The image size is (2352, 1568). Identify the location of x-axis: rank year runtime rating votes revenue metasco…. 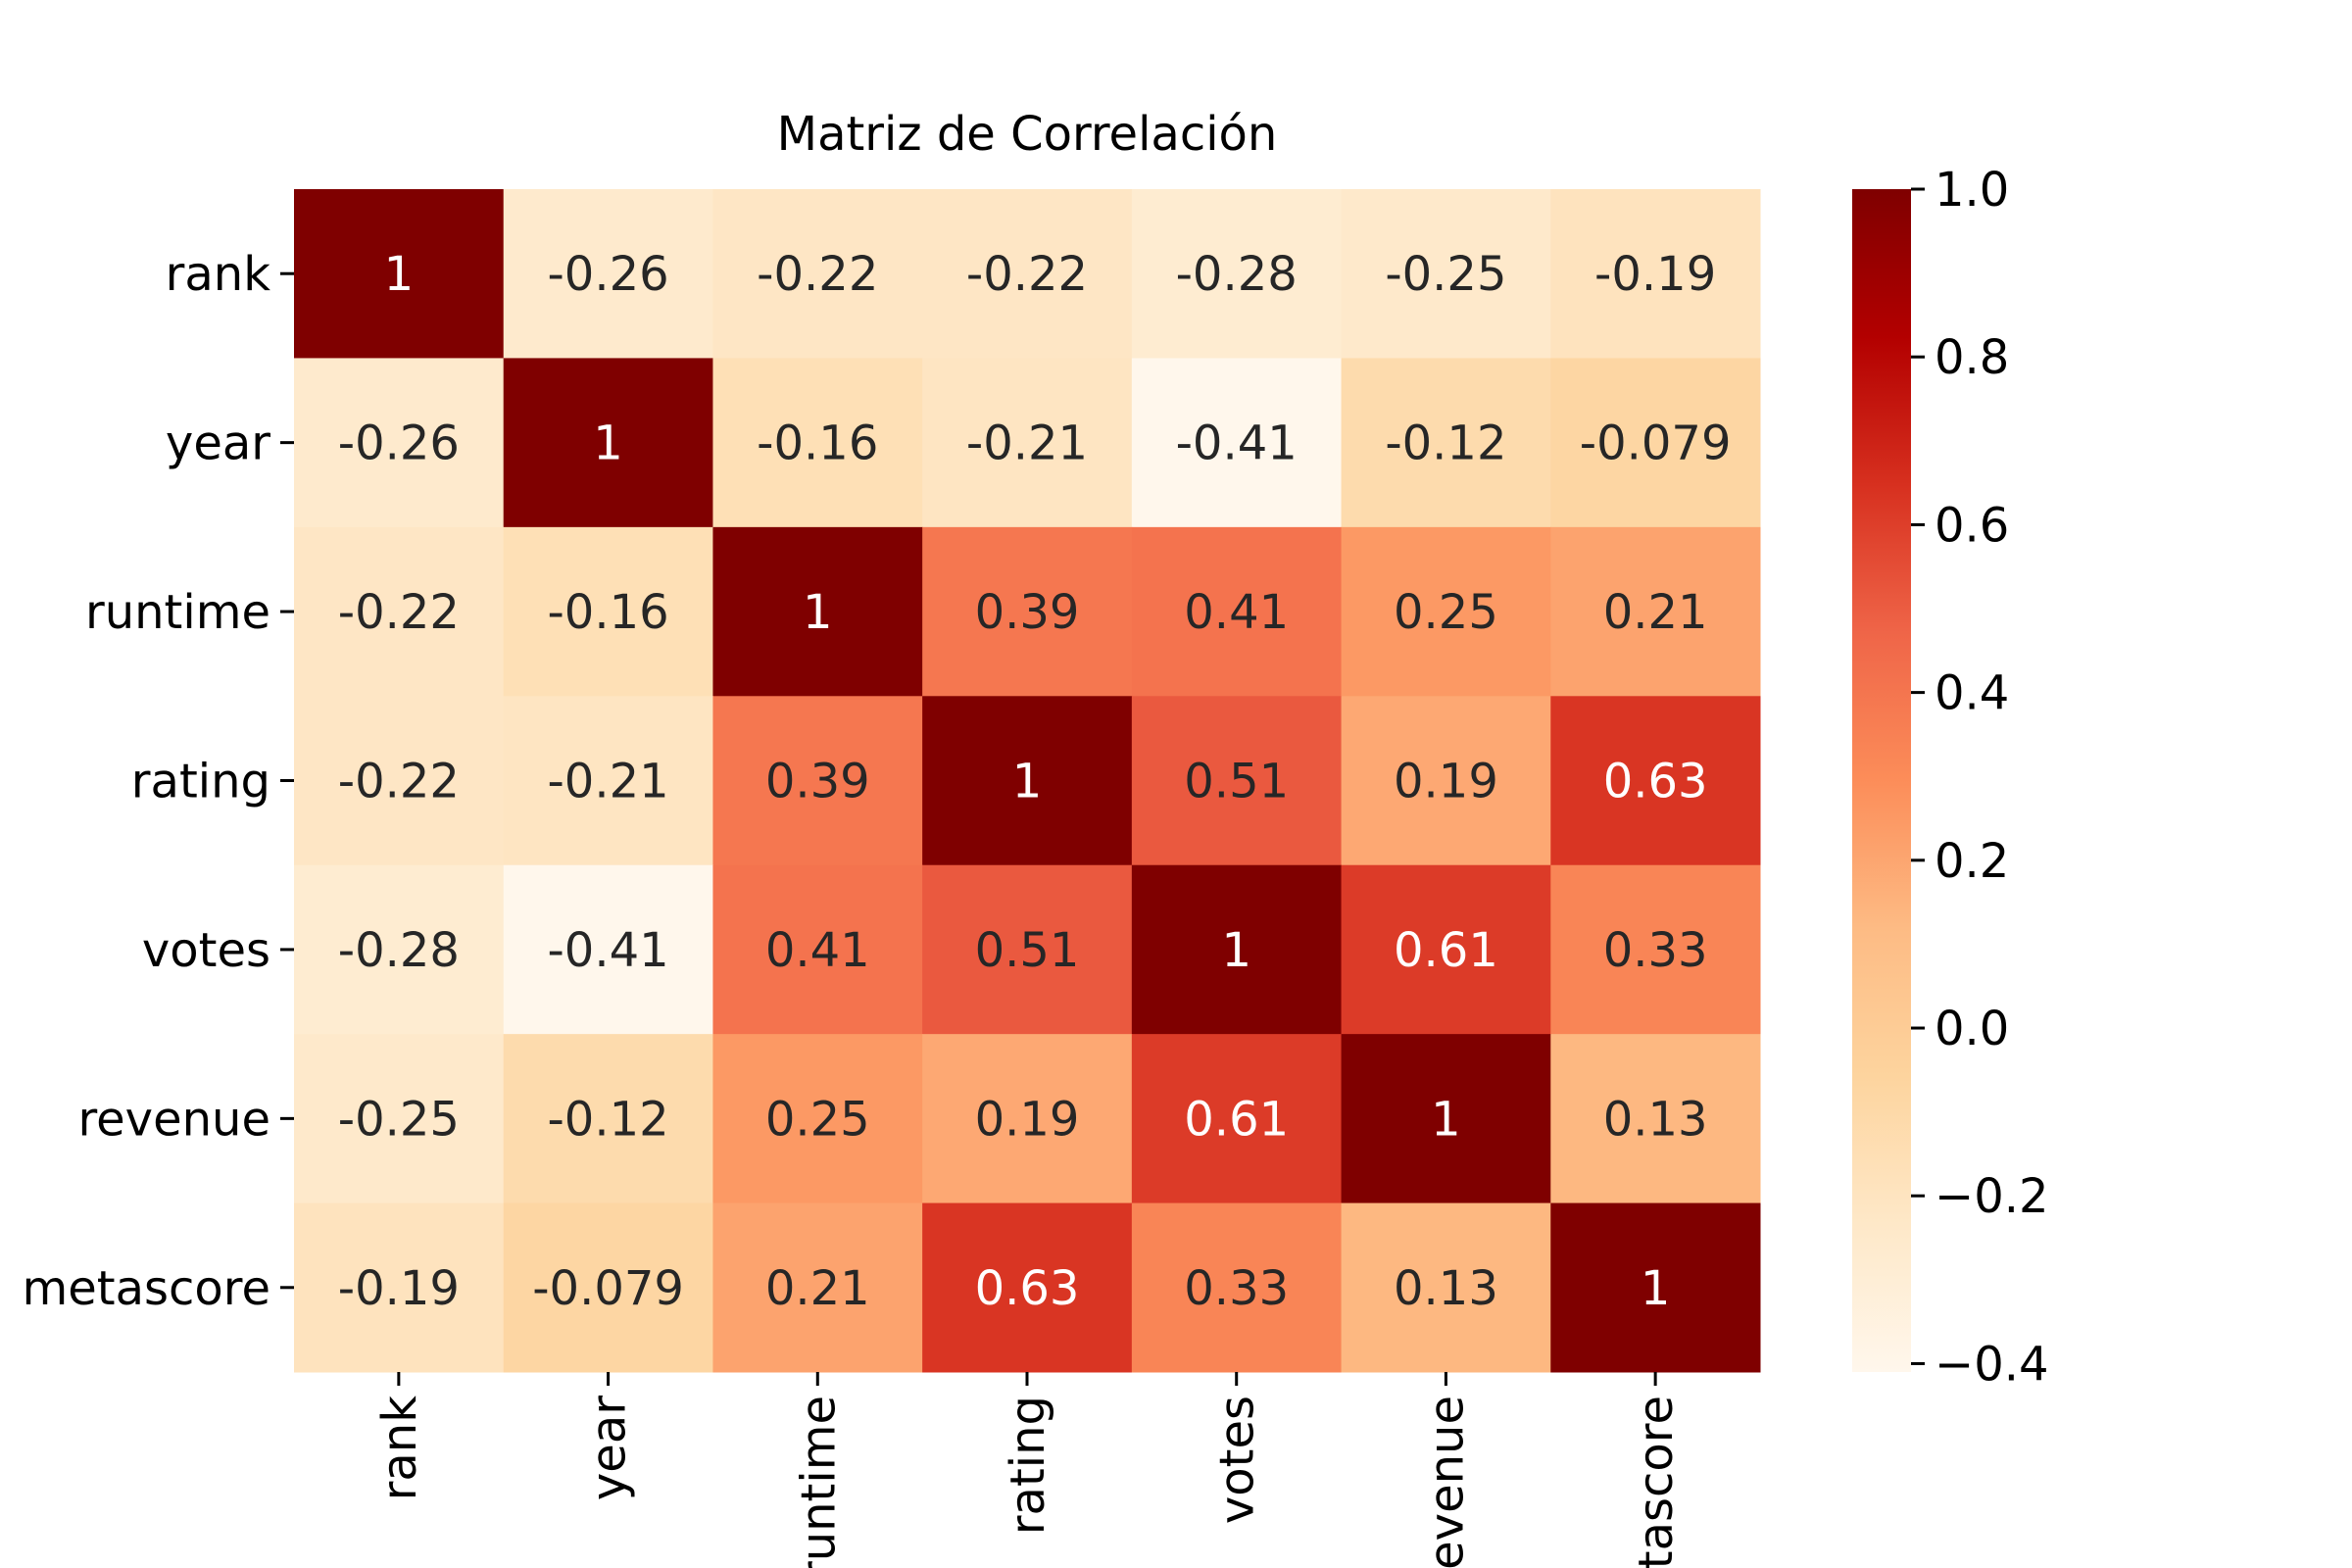
(1028, 1470).